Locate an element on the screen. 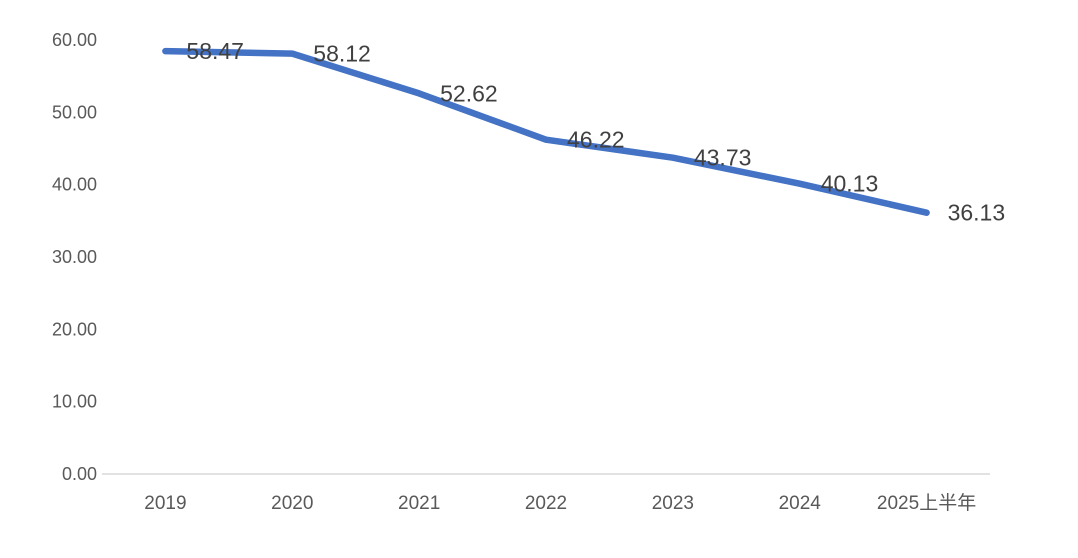  x-axis-category-label: 2019 is located at coordinates (165, 503).